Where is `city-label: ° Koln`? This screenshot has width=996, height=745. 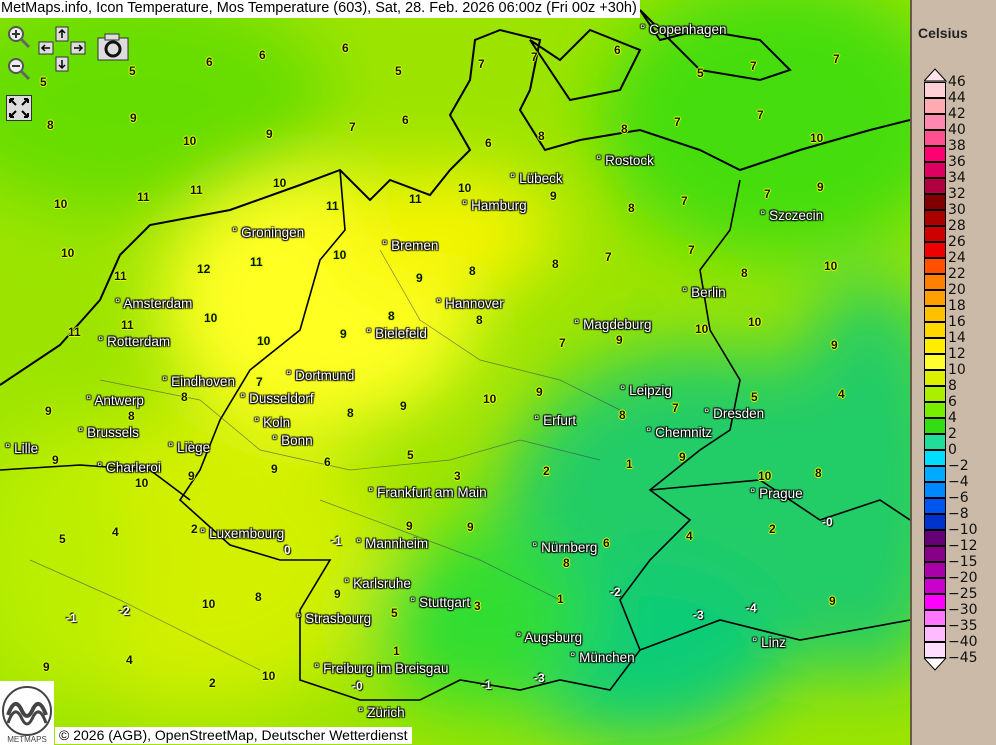
city-label: ° Koln is located at coordinates (272, 422).